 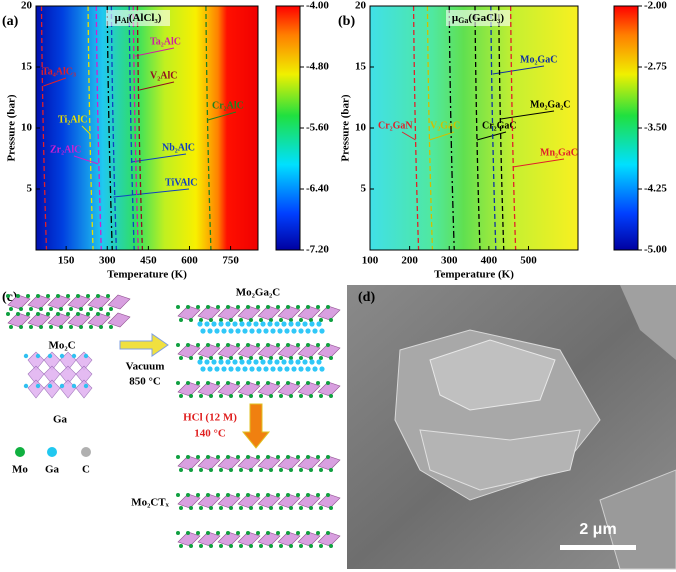 What do you see at coordinates (150, 503) in the screenshot?
I see `label: Mo₂CTₓ` at bounding box center [150, 503].